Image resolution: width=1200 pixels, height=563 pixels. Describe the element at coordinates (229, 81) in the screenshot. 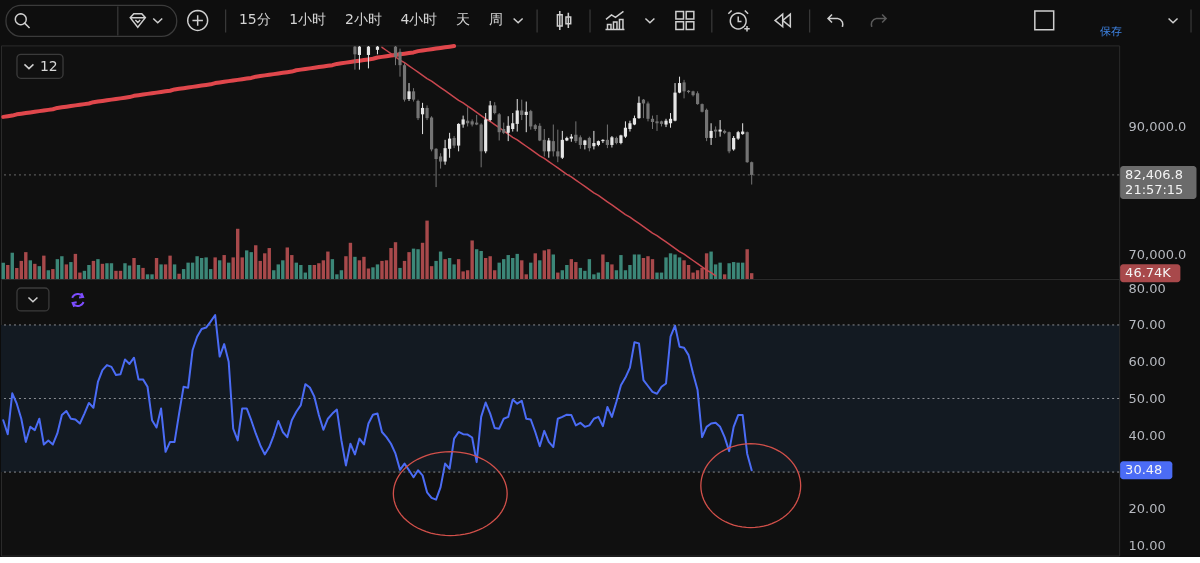

I see `line-series` at that location.